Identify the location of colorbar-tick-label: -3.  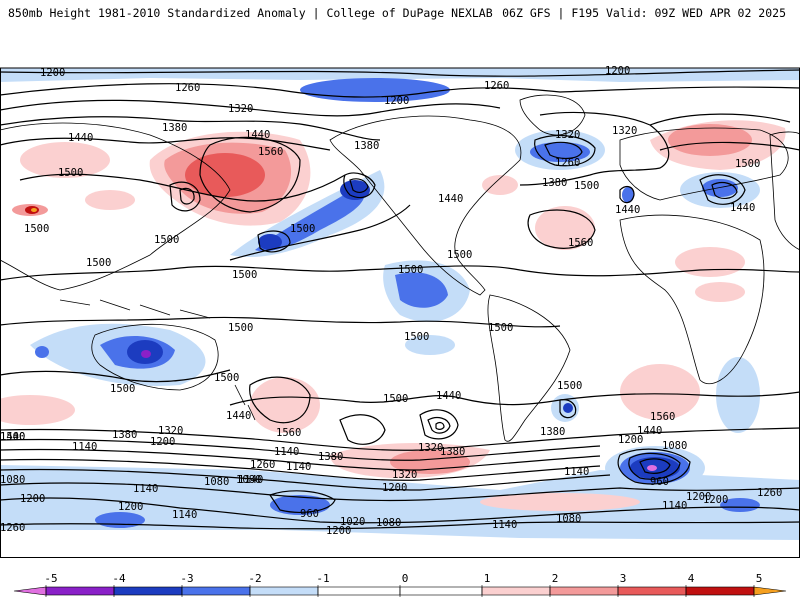
(186, 578).